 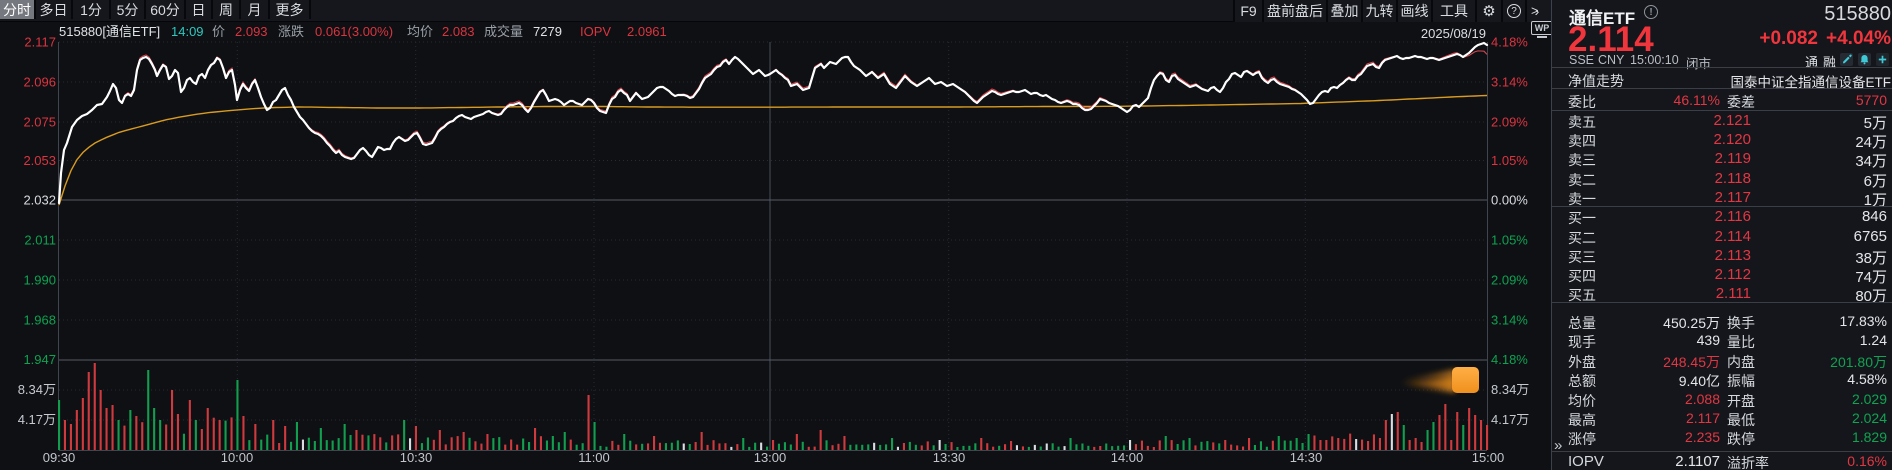 What do you see at coordinates (1306, 457) in the screenshot?
I see `svg-text: 14:30` at bounding box center [1306, 457].